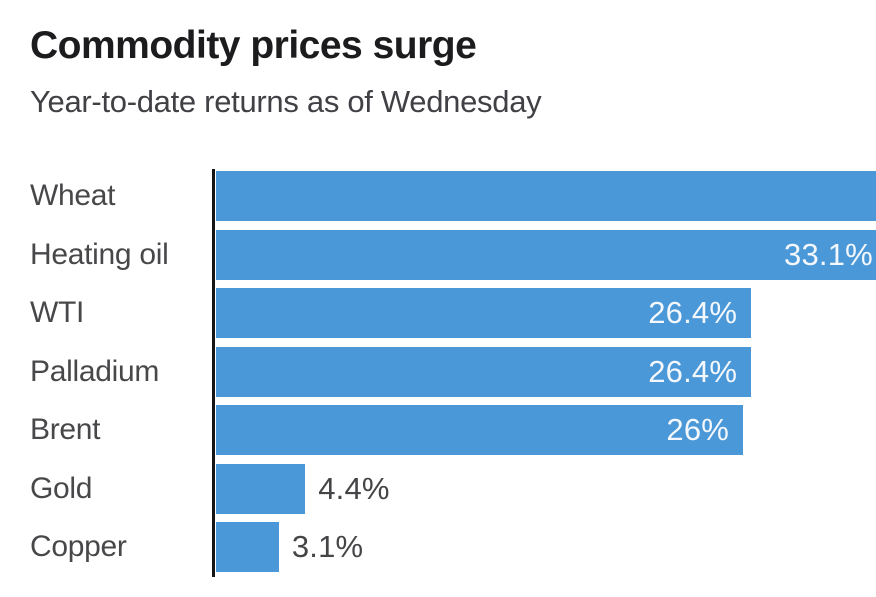 This screenshot has width=876, height=597. Describe the element at coordinates (828, 254) in the screenshot. I see `value-label: 33.1%` at that location.